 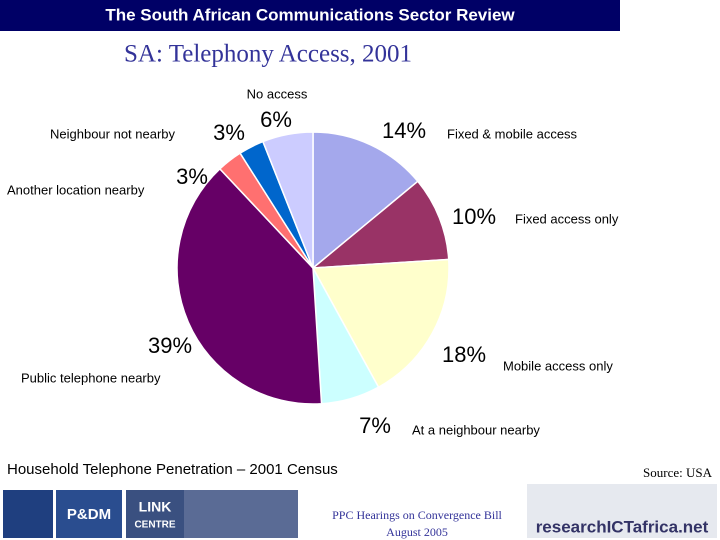 I want to click on logo-pdm, so click(x=89, y=514).